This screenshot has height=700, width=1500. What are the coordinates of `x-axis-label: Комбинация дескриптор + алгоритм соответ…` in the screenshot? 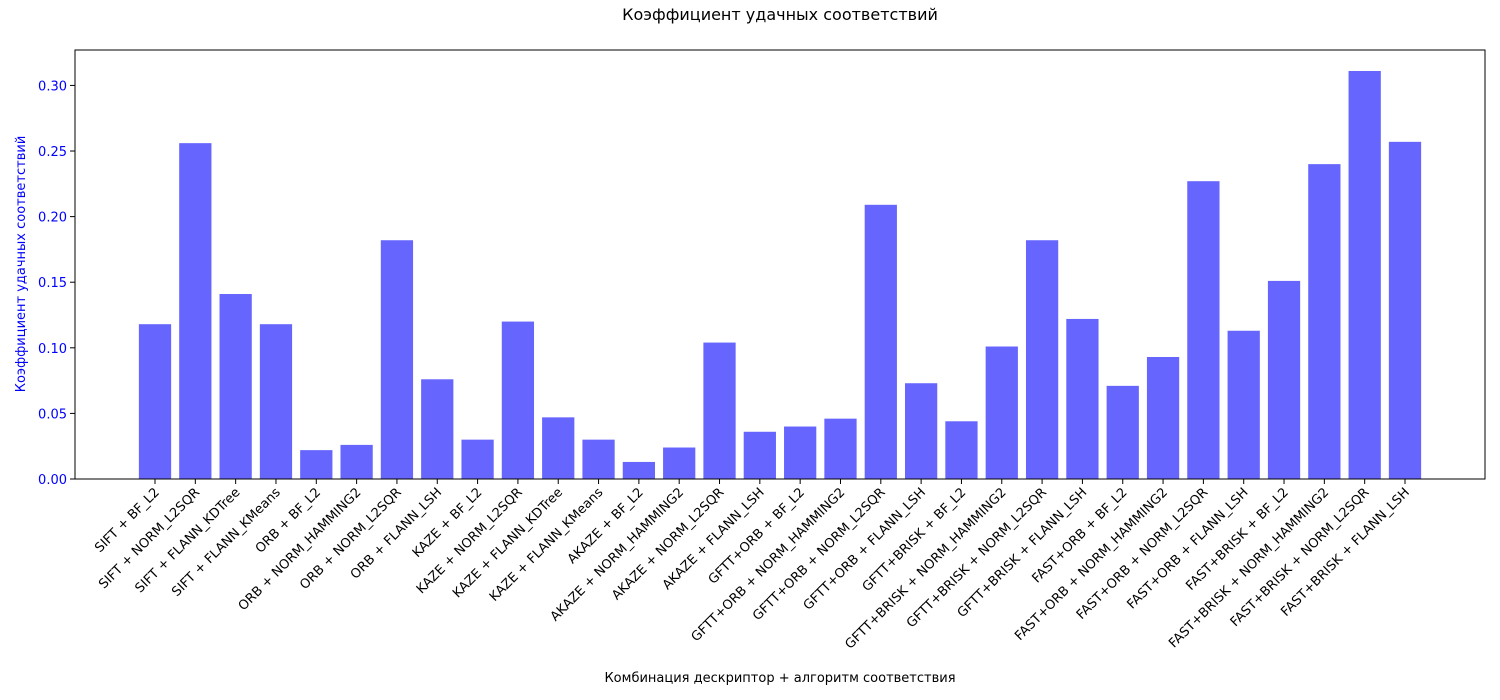 It's located at (779, 678).